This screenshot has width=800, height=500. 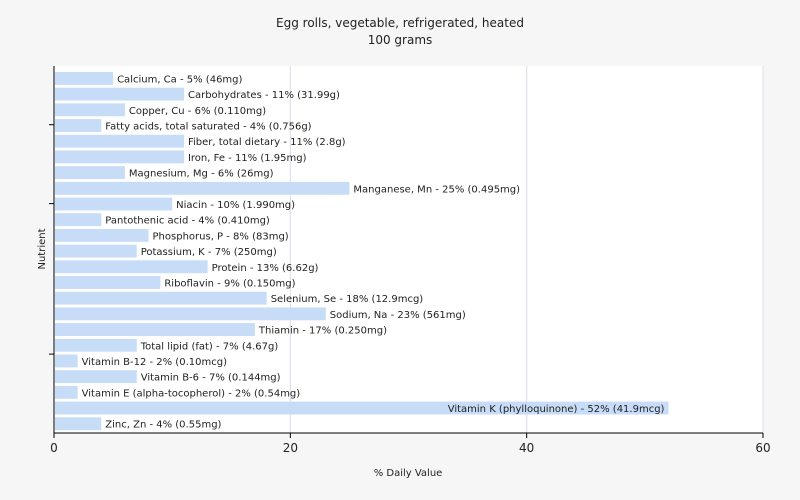 I want to click on bar-label: Total lipid (fat) - 7% (4.67g), so click(x=209, y=346).